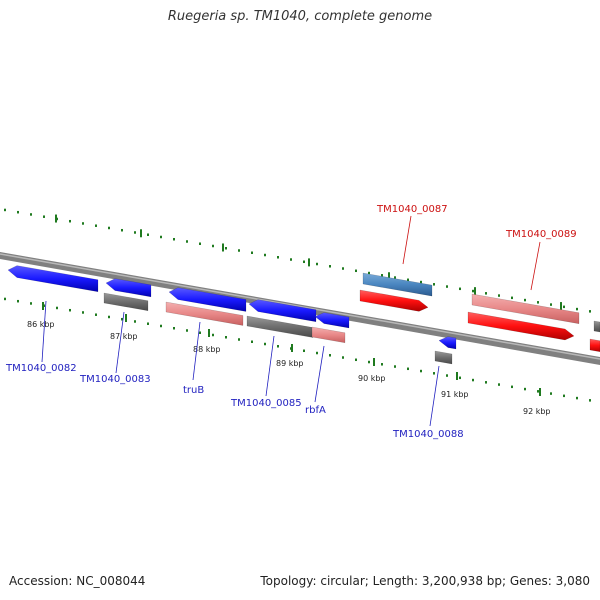  Describe the element at coordinates (124, 336) in the screenshot. I see `tick-label: 87 kbp` at that location.